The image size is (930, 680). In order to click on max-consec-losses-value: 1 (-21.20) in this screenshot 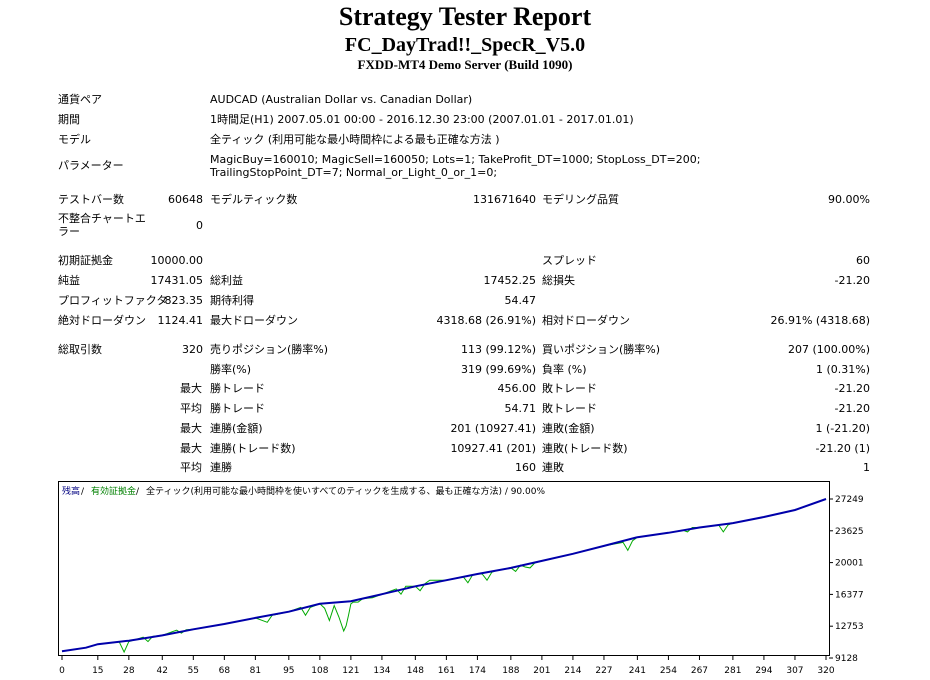, I will do `click(842, 428)`.